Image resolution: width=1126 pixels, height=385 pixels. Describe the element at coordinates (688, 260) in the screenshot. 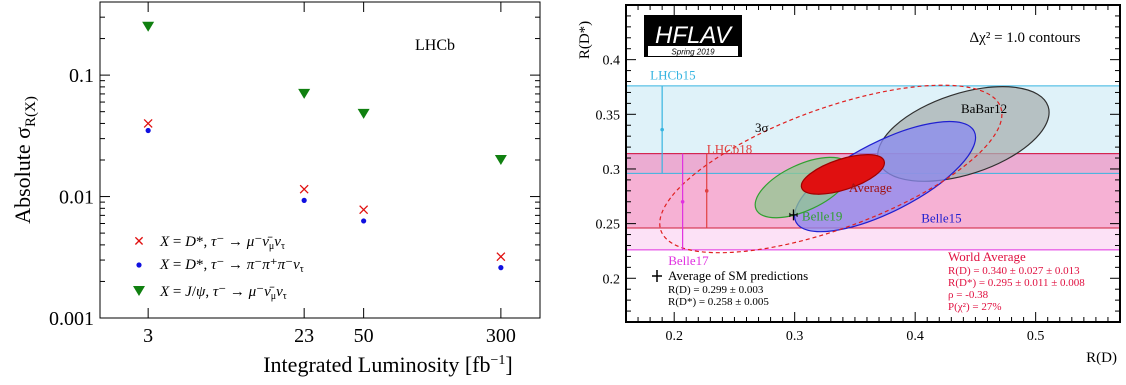

I see `label-belle17: Belle17` at that location.